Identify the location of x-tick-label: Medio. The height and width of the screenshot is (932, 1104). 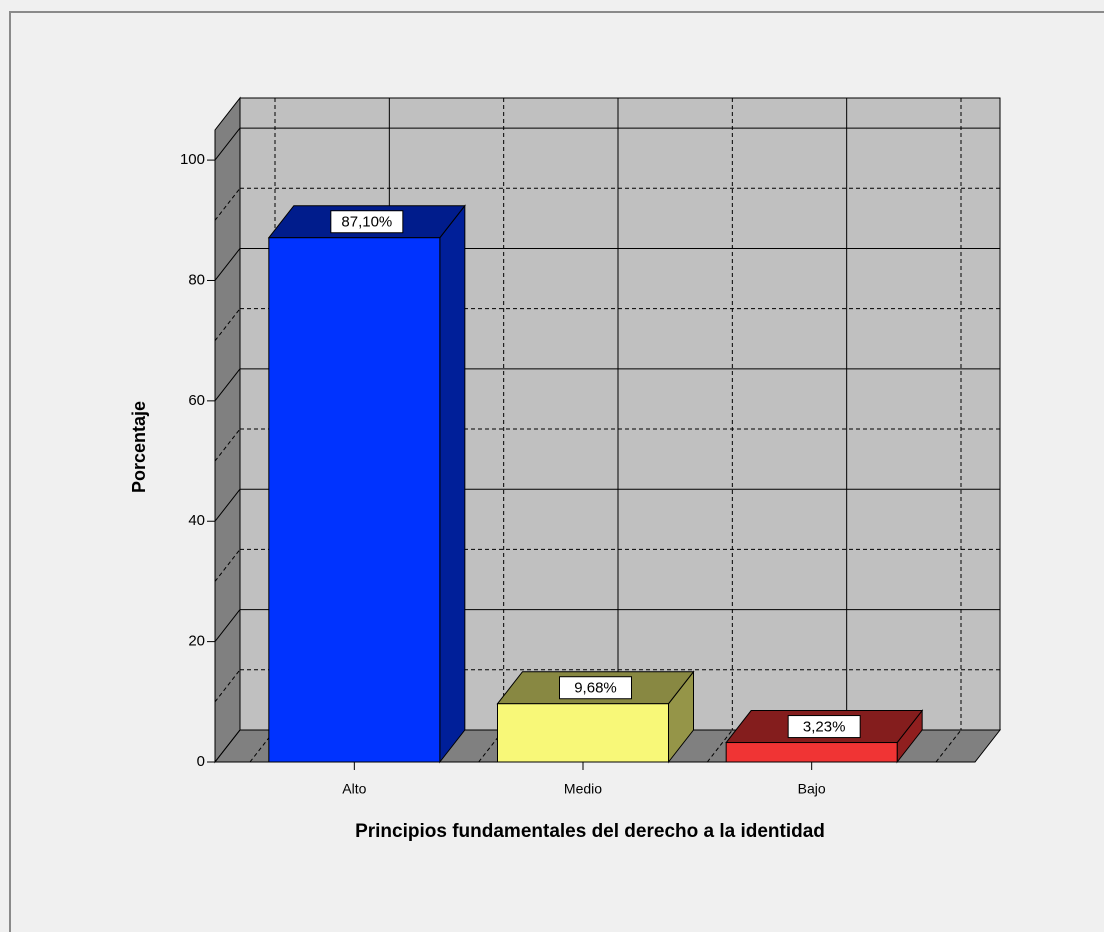
(583, 789).